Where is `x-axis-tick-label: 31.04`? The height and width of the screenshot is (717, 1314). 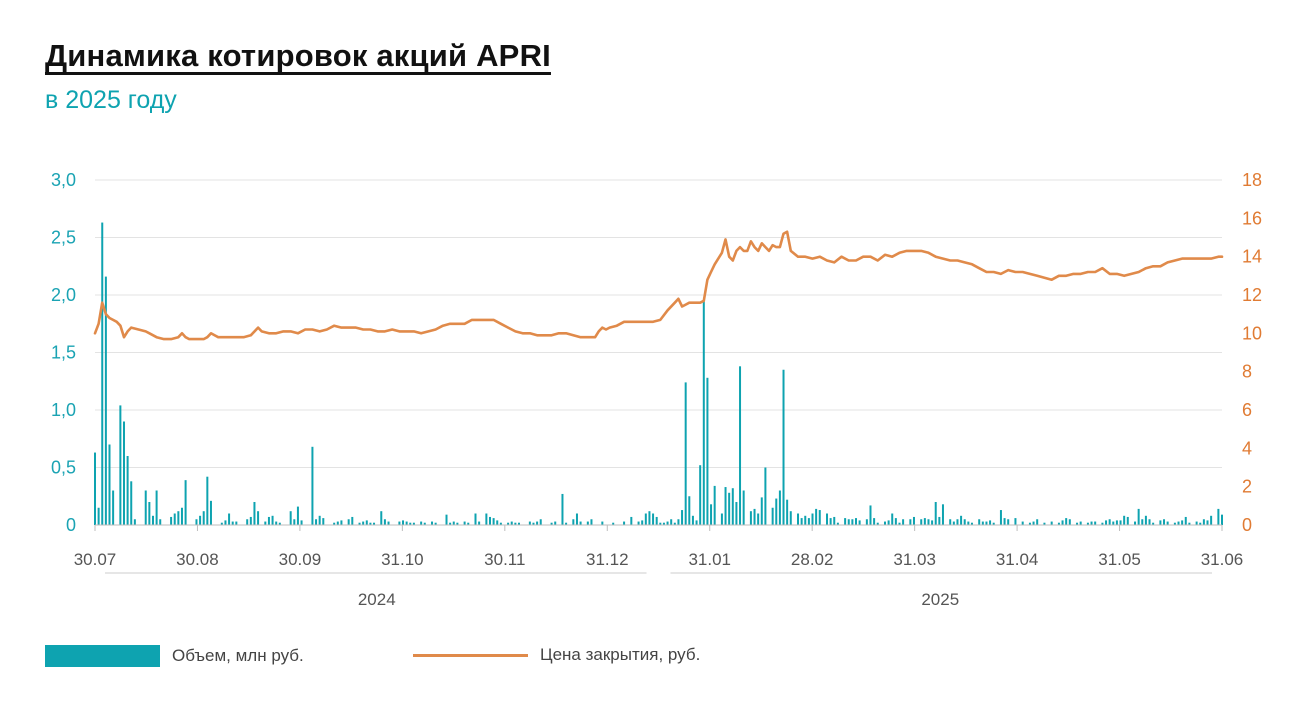 x-axis-tick-label: 31.04 is located at coordinates (1017, 559).